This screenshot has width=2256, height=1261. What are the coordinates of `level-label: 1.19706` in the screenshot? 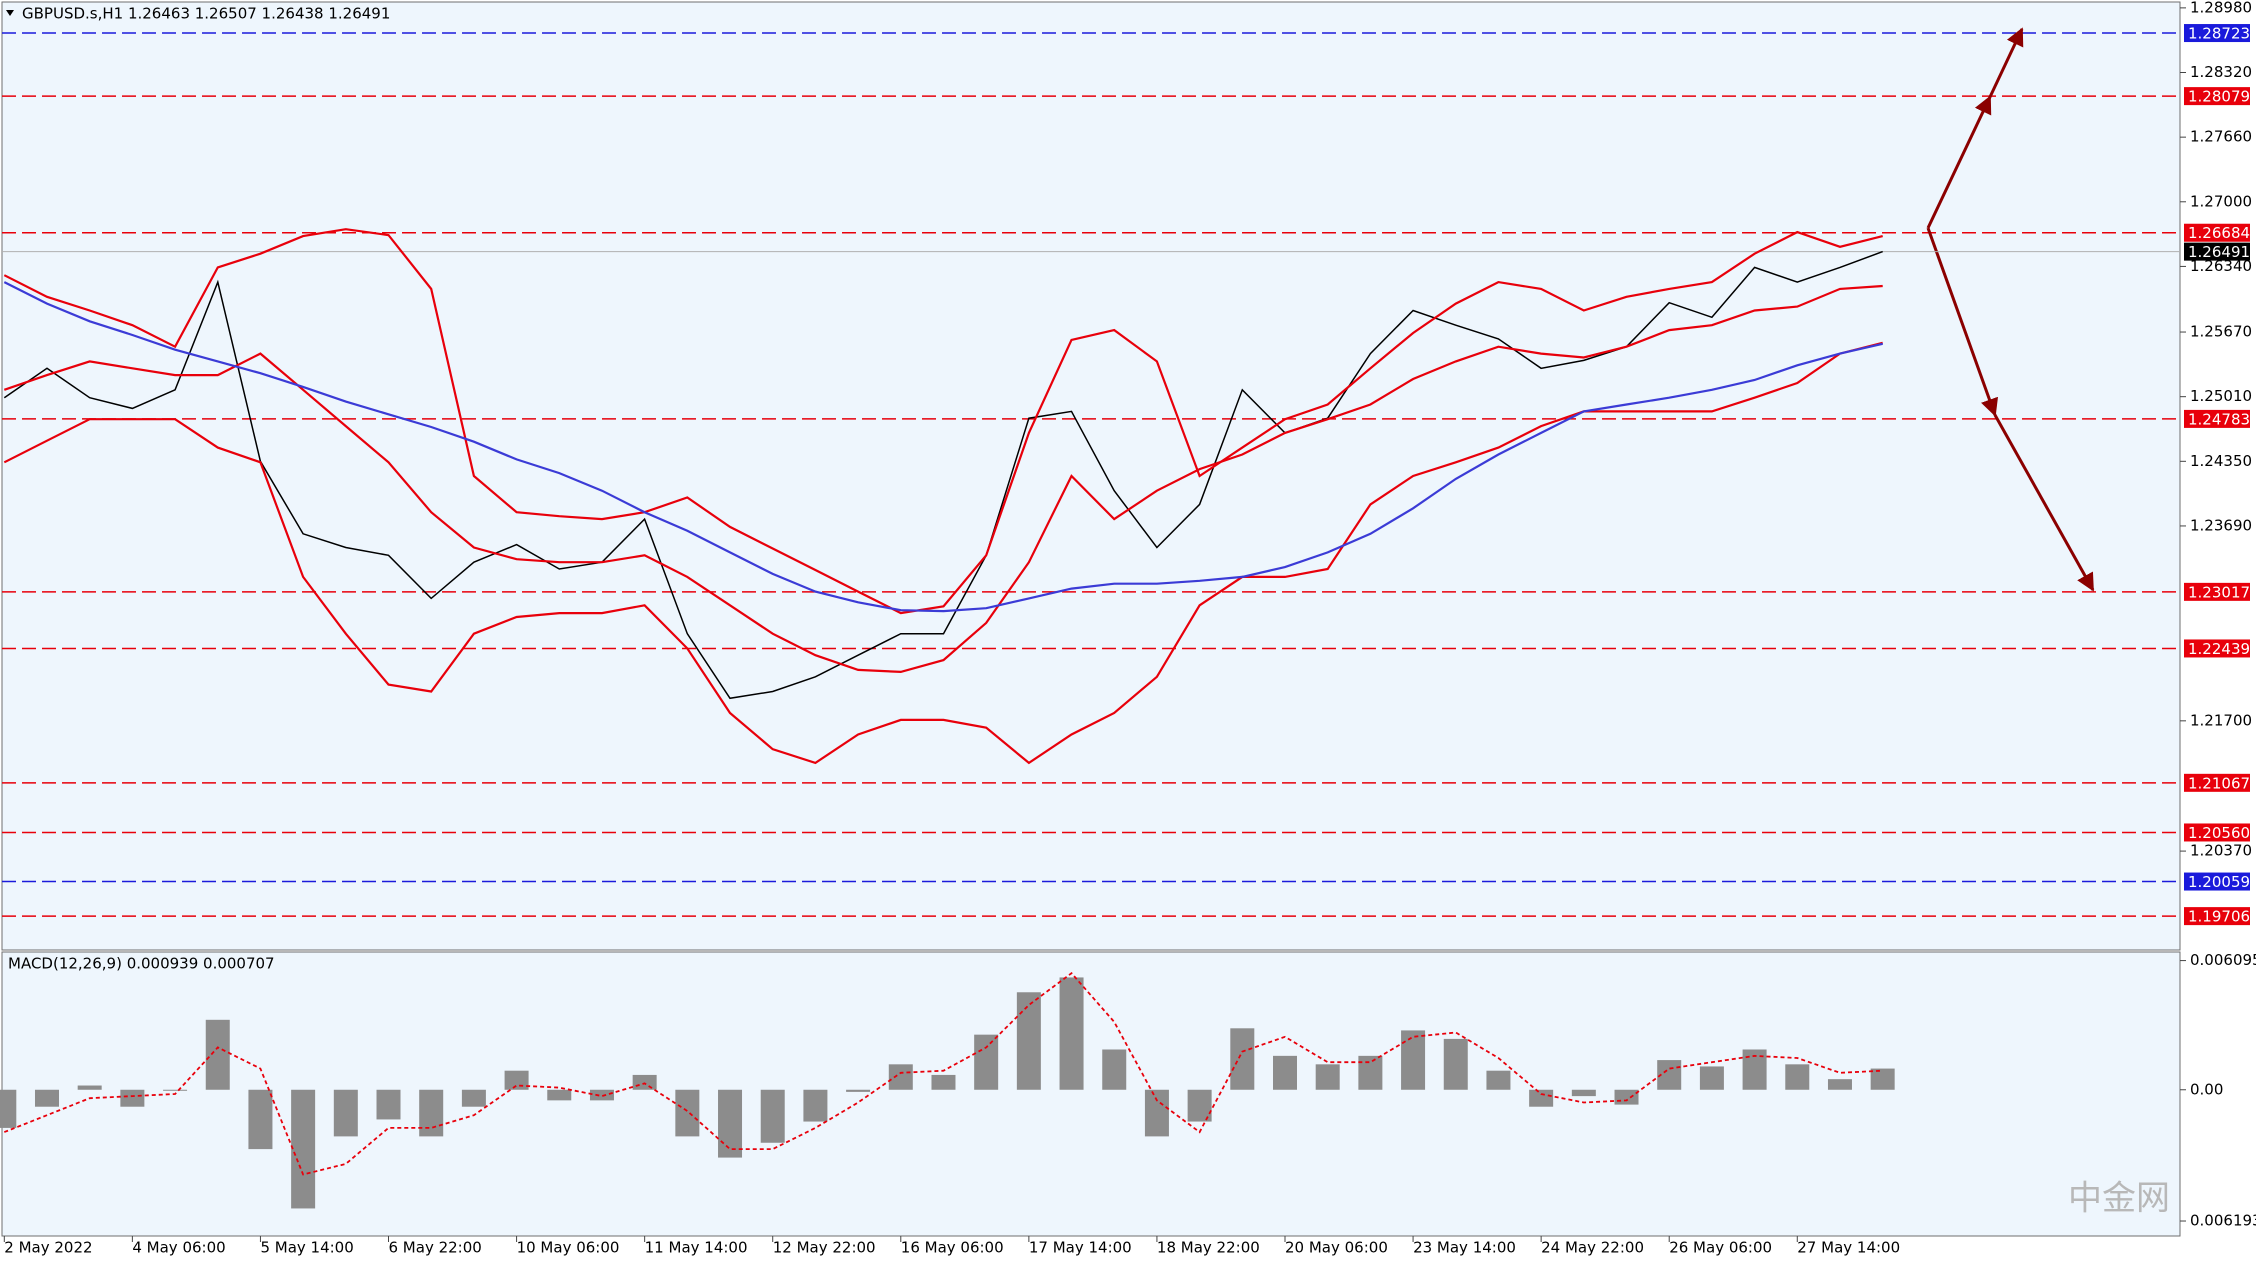 It's located at (2219, 917).